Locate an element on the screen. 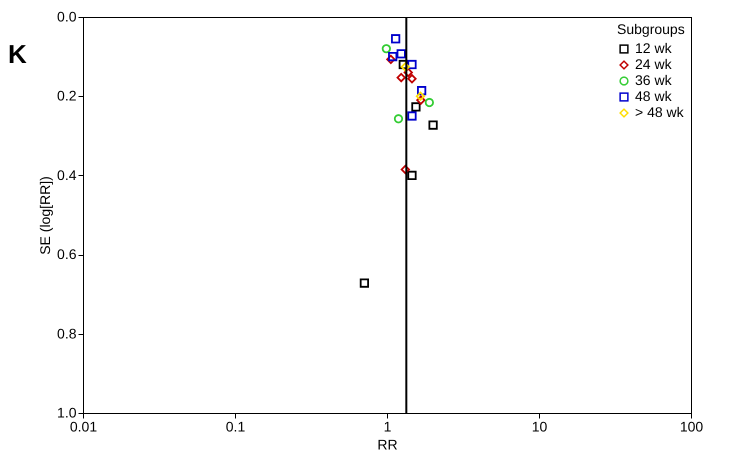 This screenshot has height=468, width=735. text: K is located at coordinates (17, 54).